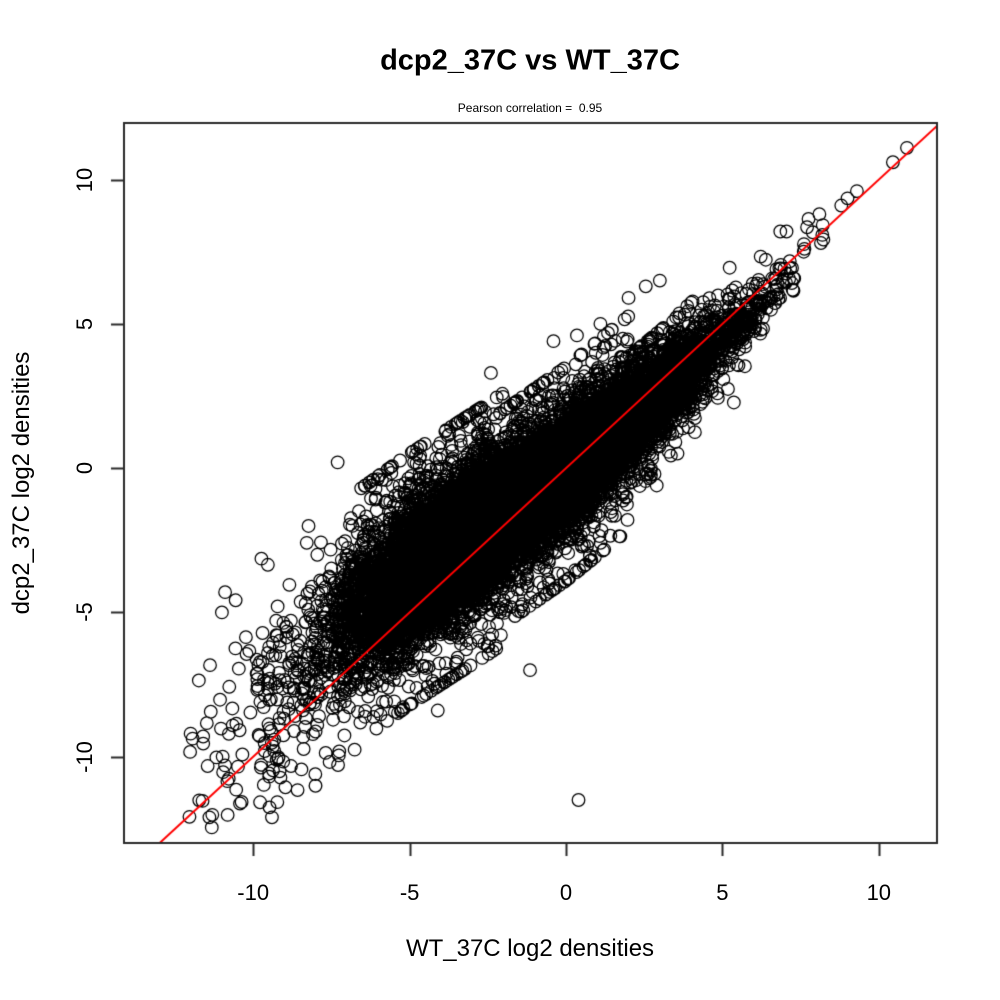 The image size is (1000, 1000). I want to click on chart-subtitle-pearson-correlation: Pearson correlation = 0.95, so click(530, 108).